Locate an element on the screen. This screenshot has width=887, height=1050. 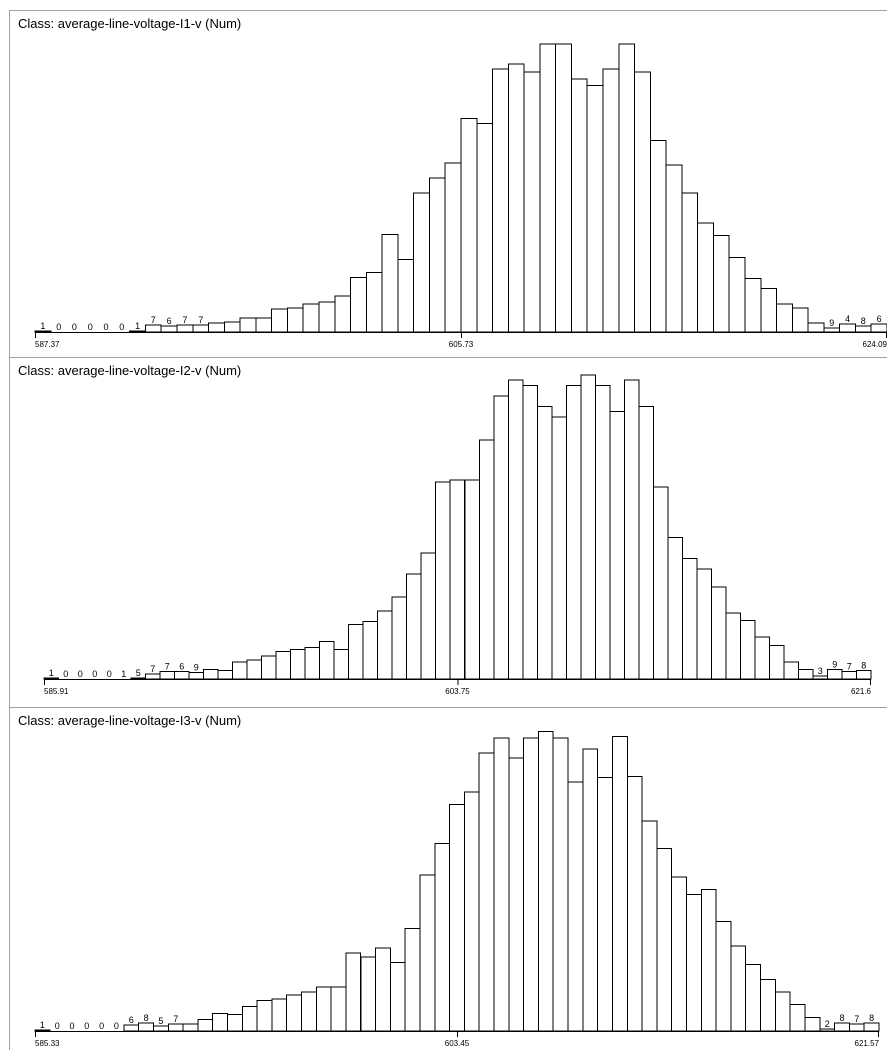
x-axis-tick-label: 621.57 is located at coordinates (867, 1043).